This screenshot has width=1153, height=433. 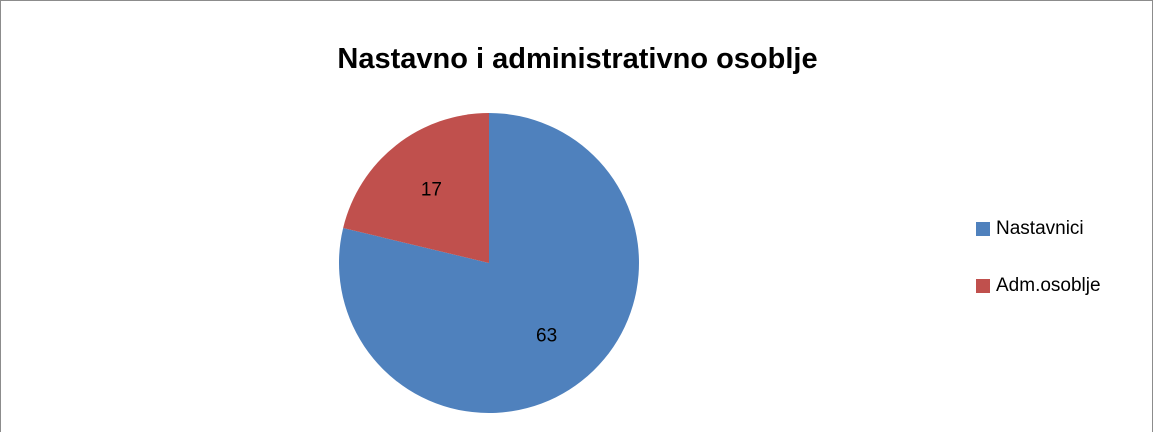 I want to click on legend-item-adm-osoblje: Adm.osoblje, so click(x=1038, y=286).